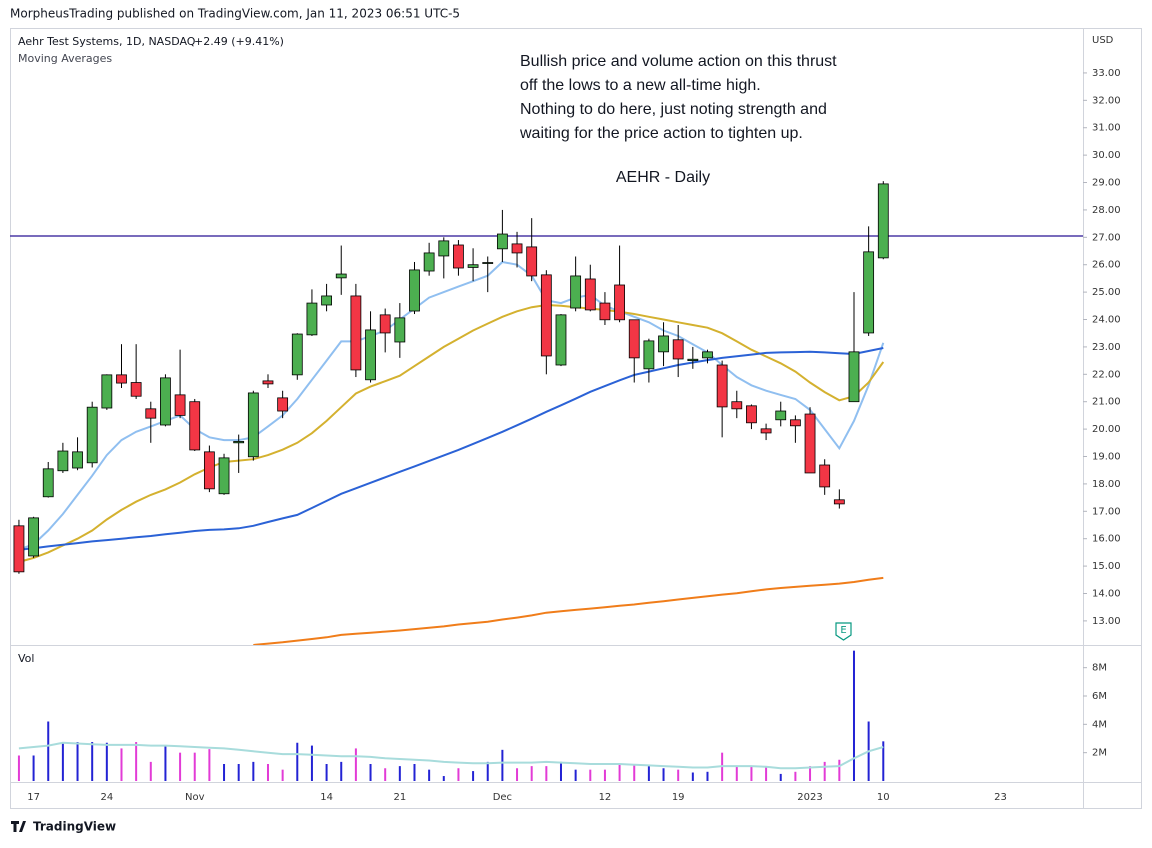 The width and height of the screenshot is (1152, 848). What do you see at coordinates (1103, 40) in the screenshot?
I see `currency: USD` at bounding box center [1103, 40].